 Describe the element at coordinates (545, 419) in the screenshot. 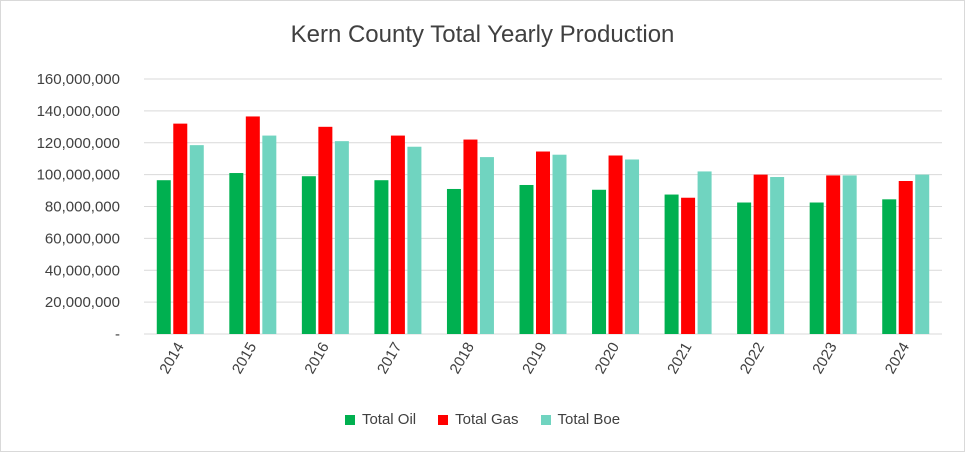

I see `legend-swatch-total-boe` at that location.